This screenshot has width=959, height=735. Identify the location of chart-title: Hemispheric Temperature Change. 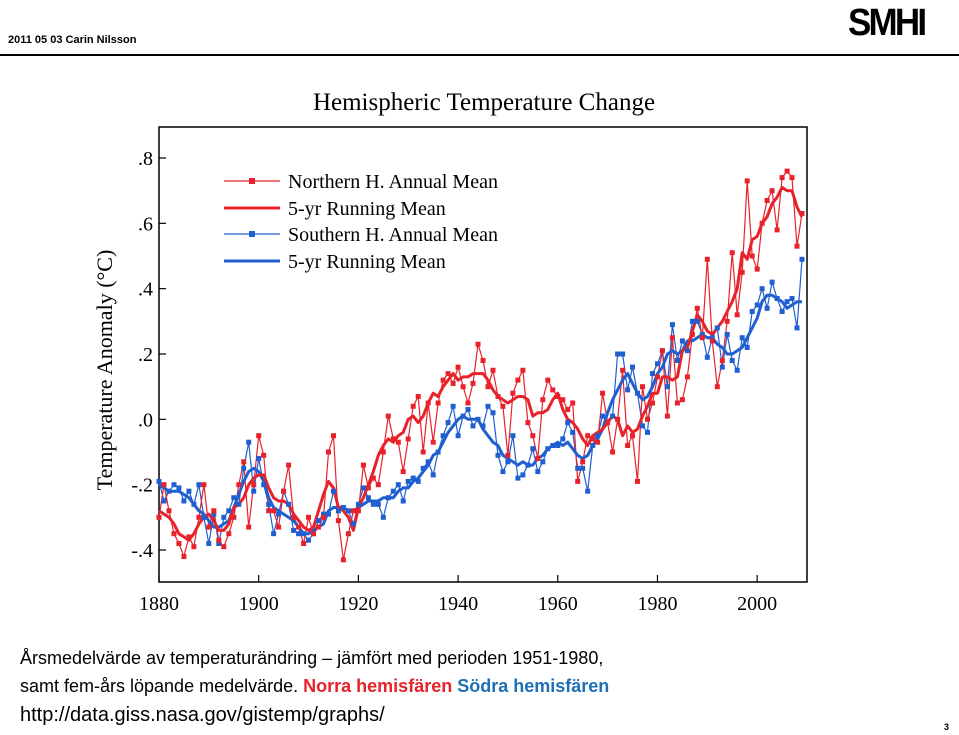
(484, 102).